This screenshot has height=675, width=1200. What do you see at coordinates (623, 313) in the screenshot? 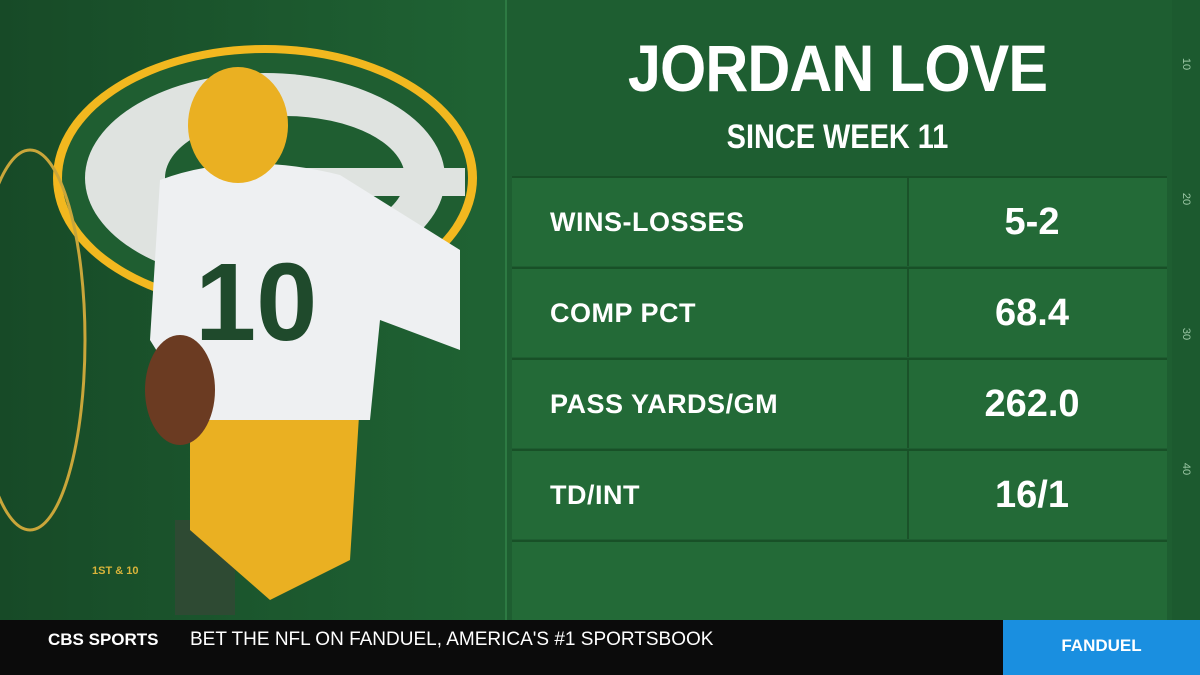
I see `stat-label: COMP PCT` at bounding box center [623, 313].